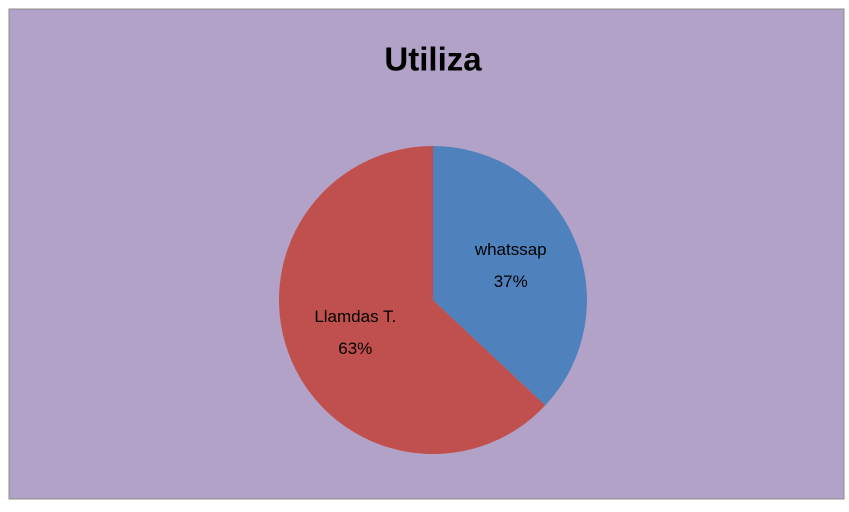 The image size is (849, 512). I want to click on pie-slice, so click(510, 276).